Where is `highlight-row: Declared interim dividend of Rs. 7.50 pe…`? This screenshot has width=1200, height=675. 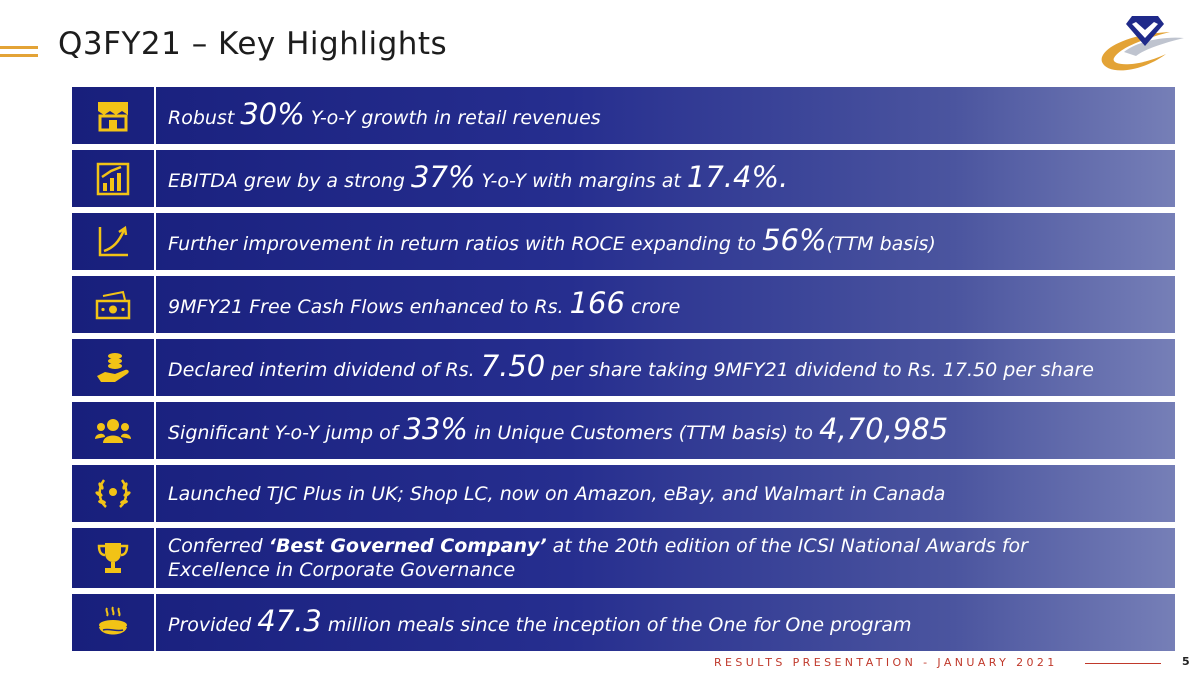
highlight-row: Declared interim dividend of Rs. 7.50 pe… is located at coordinates (623, 367).